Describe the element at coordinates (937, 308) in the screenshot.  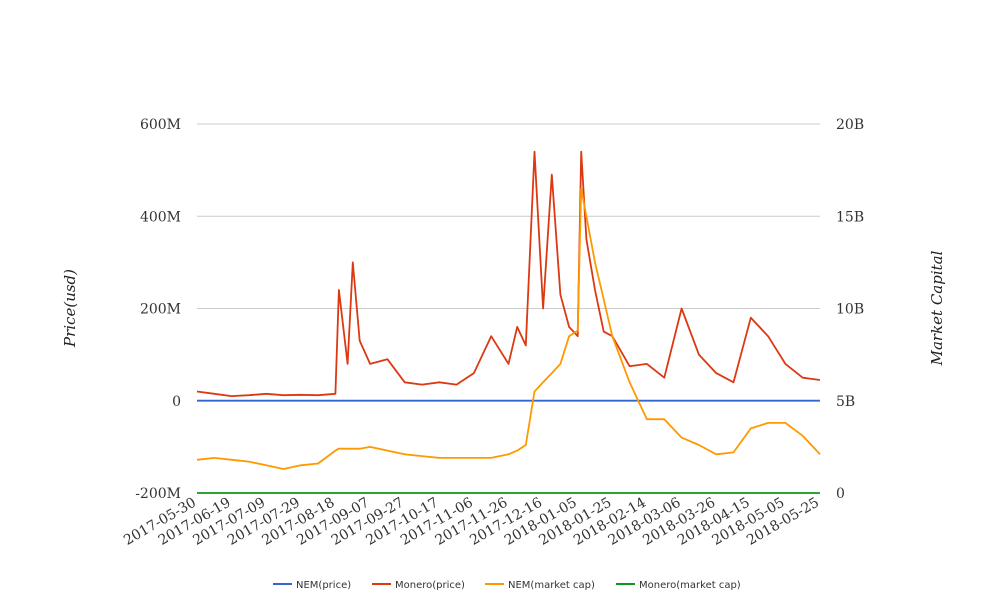
I see `right-axis-title: Market Capital` at that location.